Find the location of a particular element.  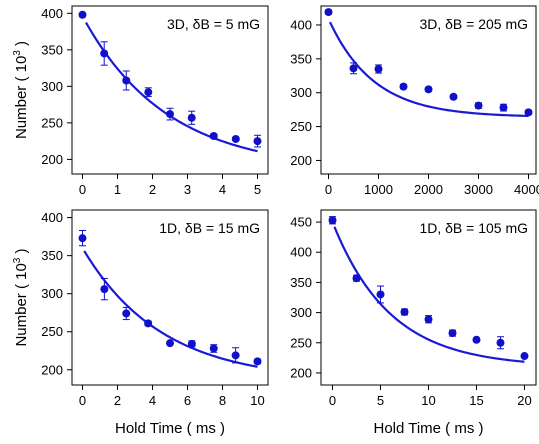

x-tick-label: 3000 is located at coordinates (478, 189).